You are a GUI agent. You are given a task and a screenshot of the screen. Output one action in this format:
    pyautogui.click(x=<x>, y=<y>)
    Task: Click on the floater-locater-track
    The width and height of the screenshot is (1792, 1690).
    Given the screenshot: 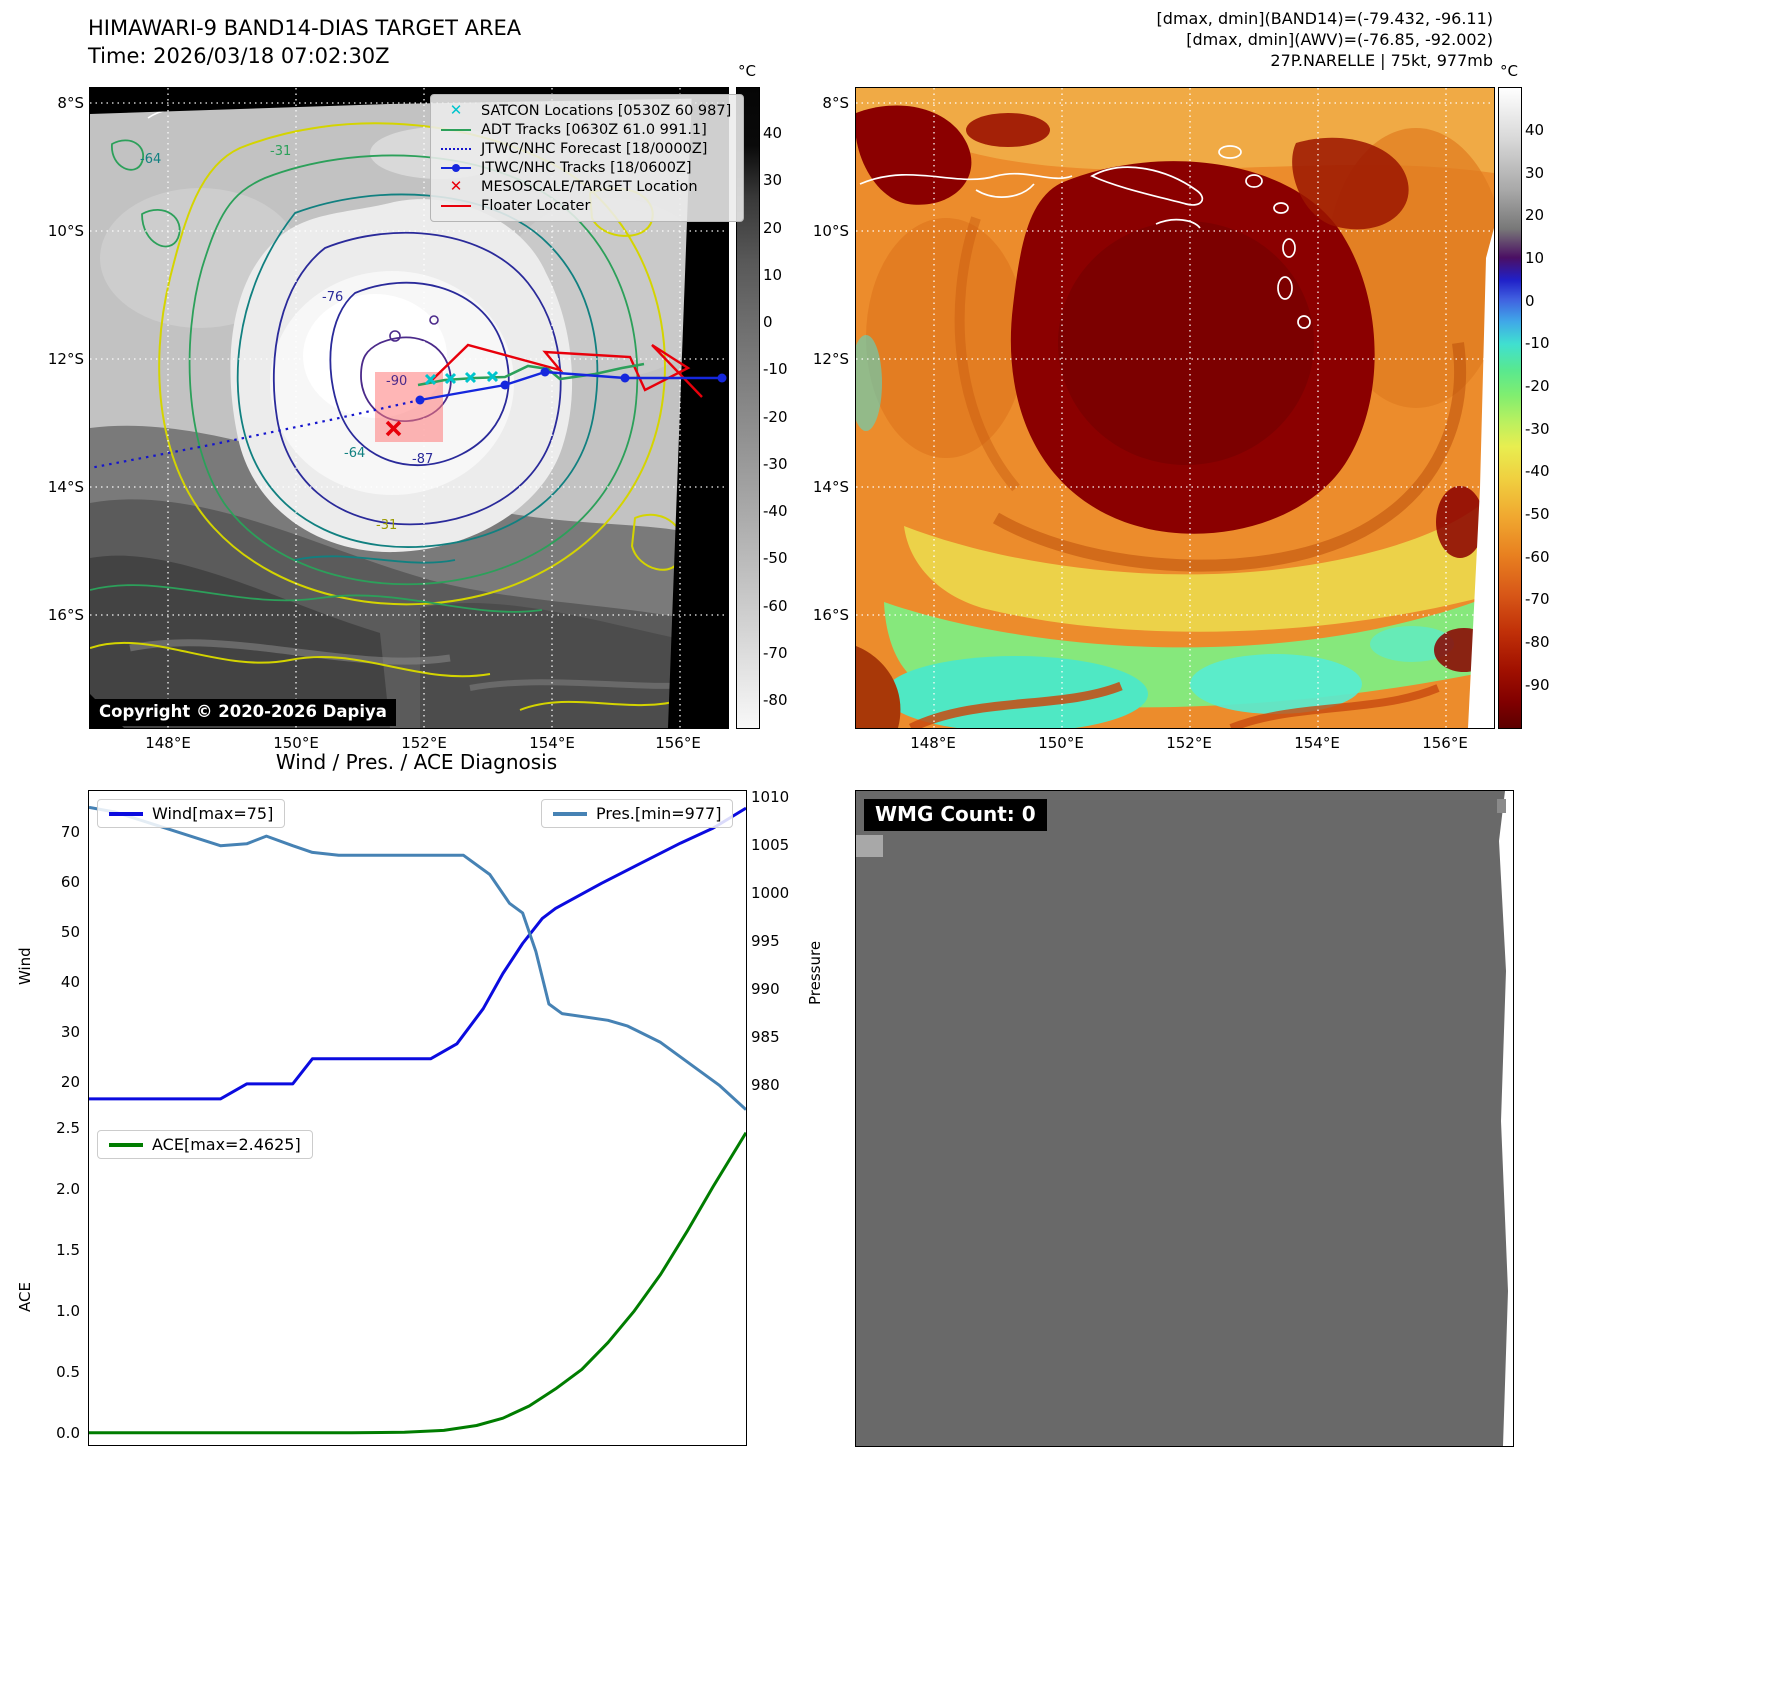 What is the action you would take?
    pyautogui.click(x=566, y=370)
    